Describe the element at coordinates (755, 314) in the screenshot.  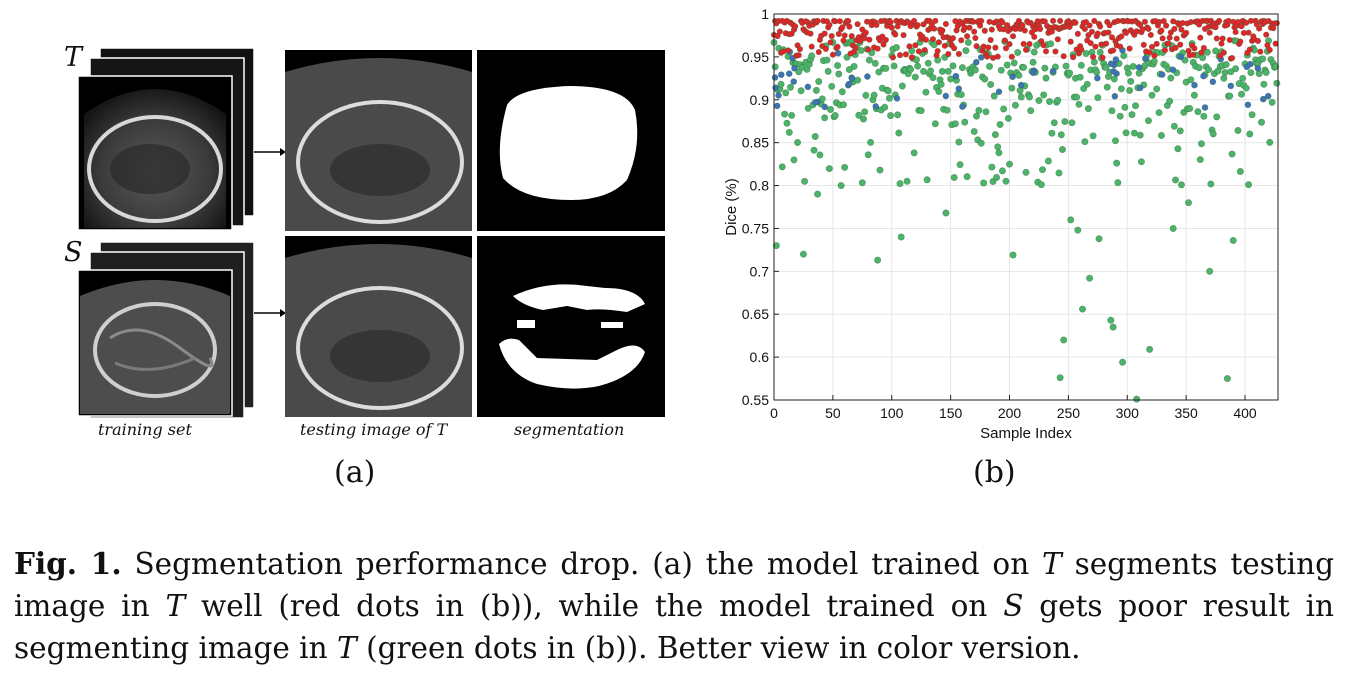
I see `y-tick-label: 0.65` at that location.